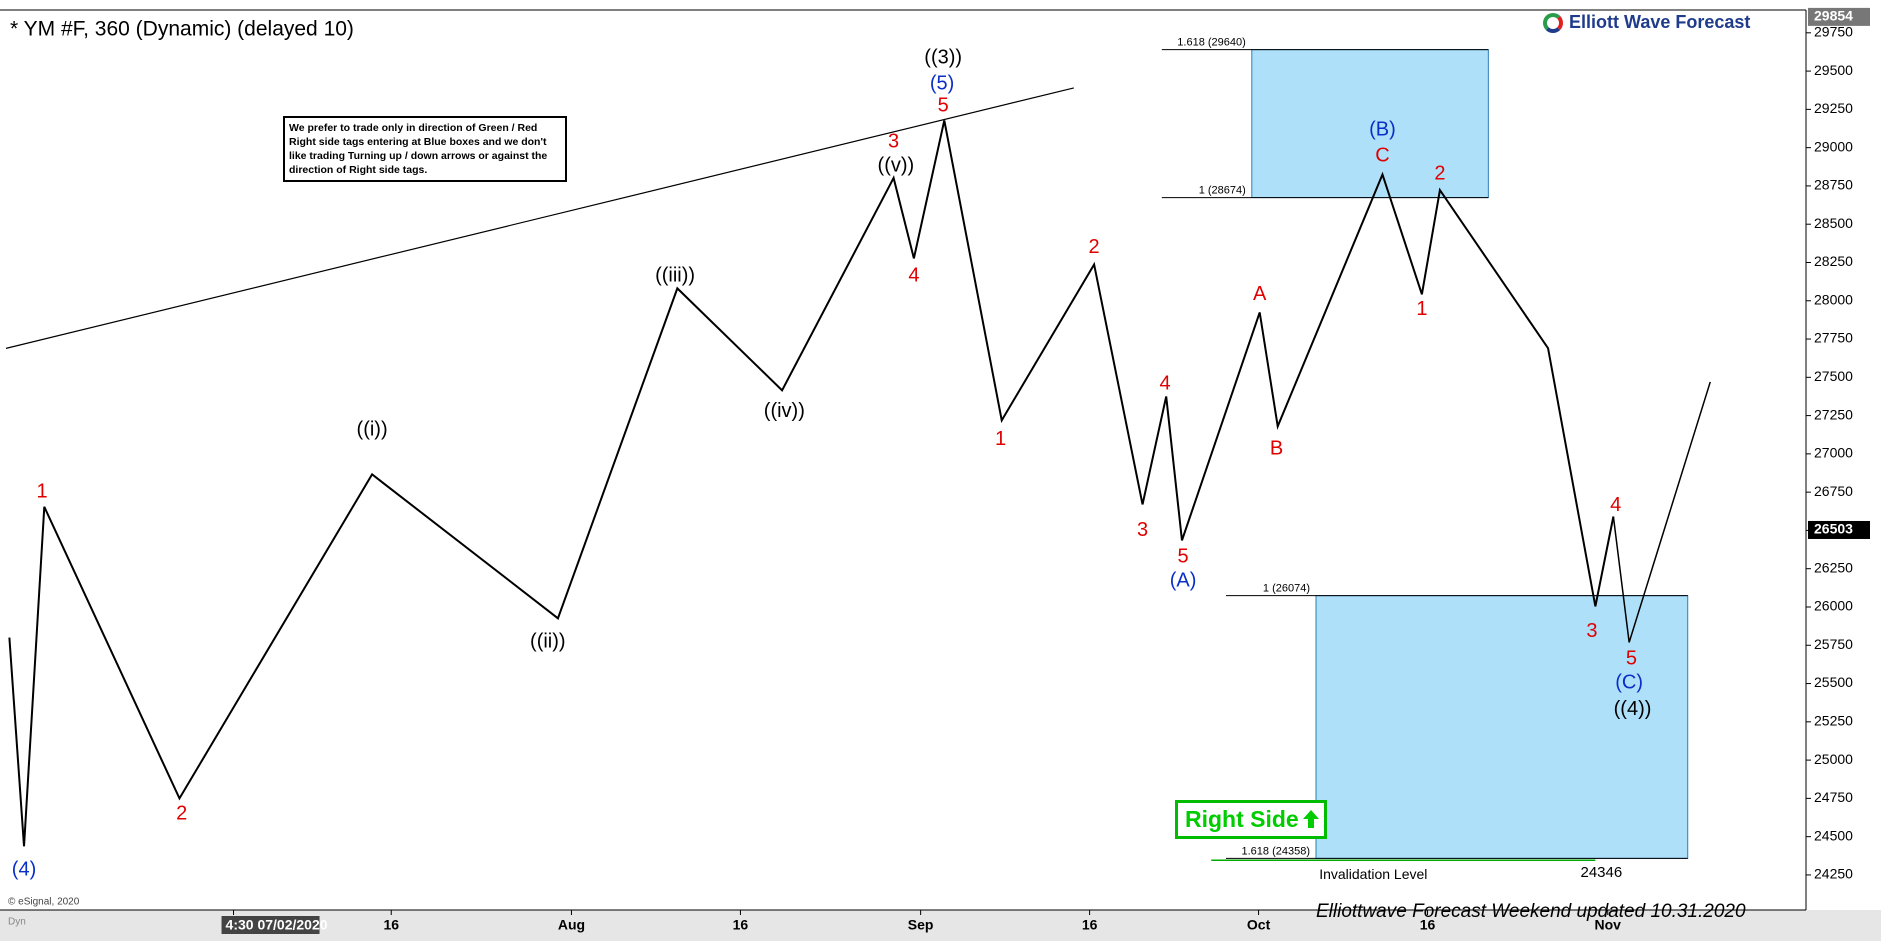 The image size is (1881, 941). Describe the element at coordinates (1276, 449) in the screenshot. I see `wave-label: B` at that location.